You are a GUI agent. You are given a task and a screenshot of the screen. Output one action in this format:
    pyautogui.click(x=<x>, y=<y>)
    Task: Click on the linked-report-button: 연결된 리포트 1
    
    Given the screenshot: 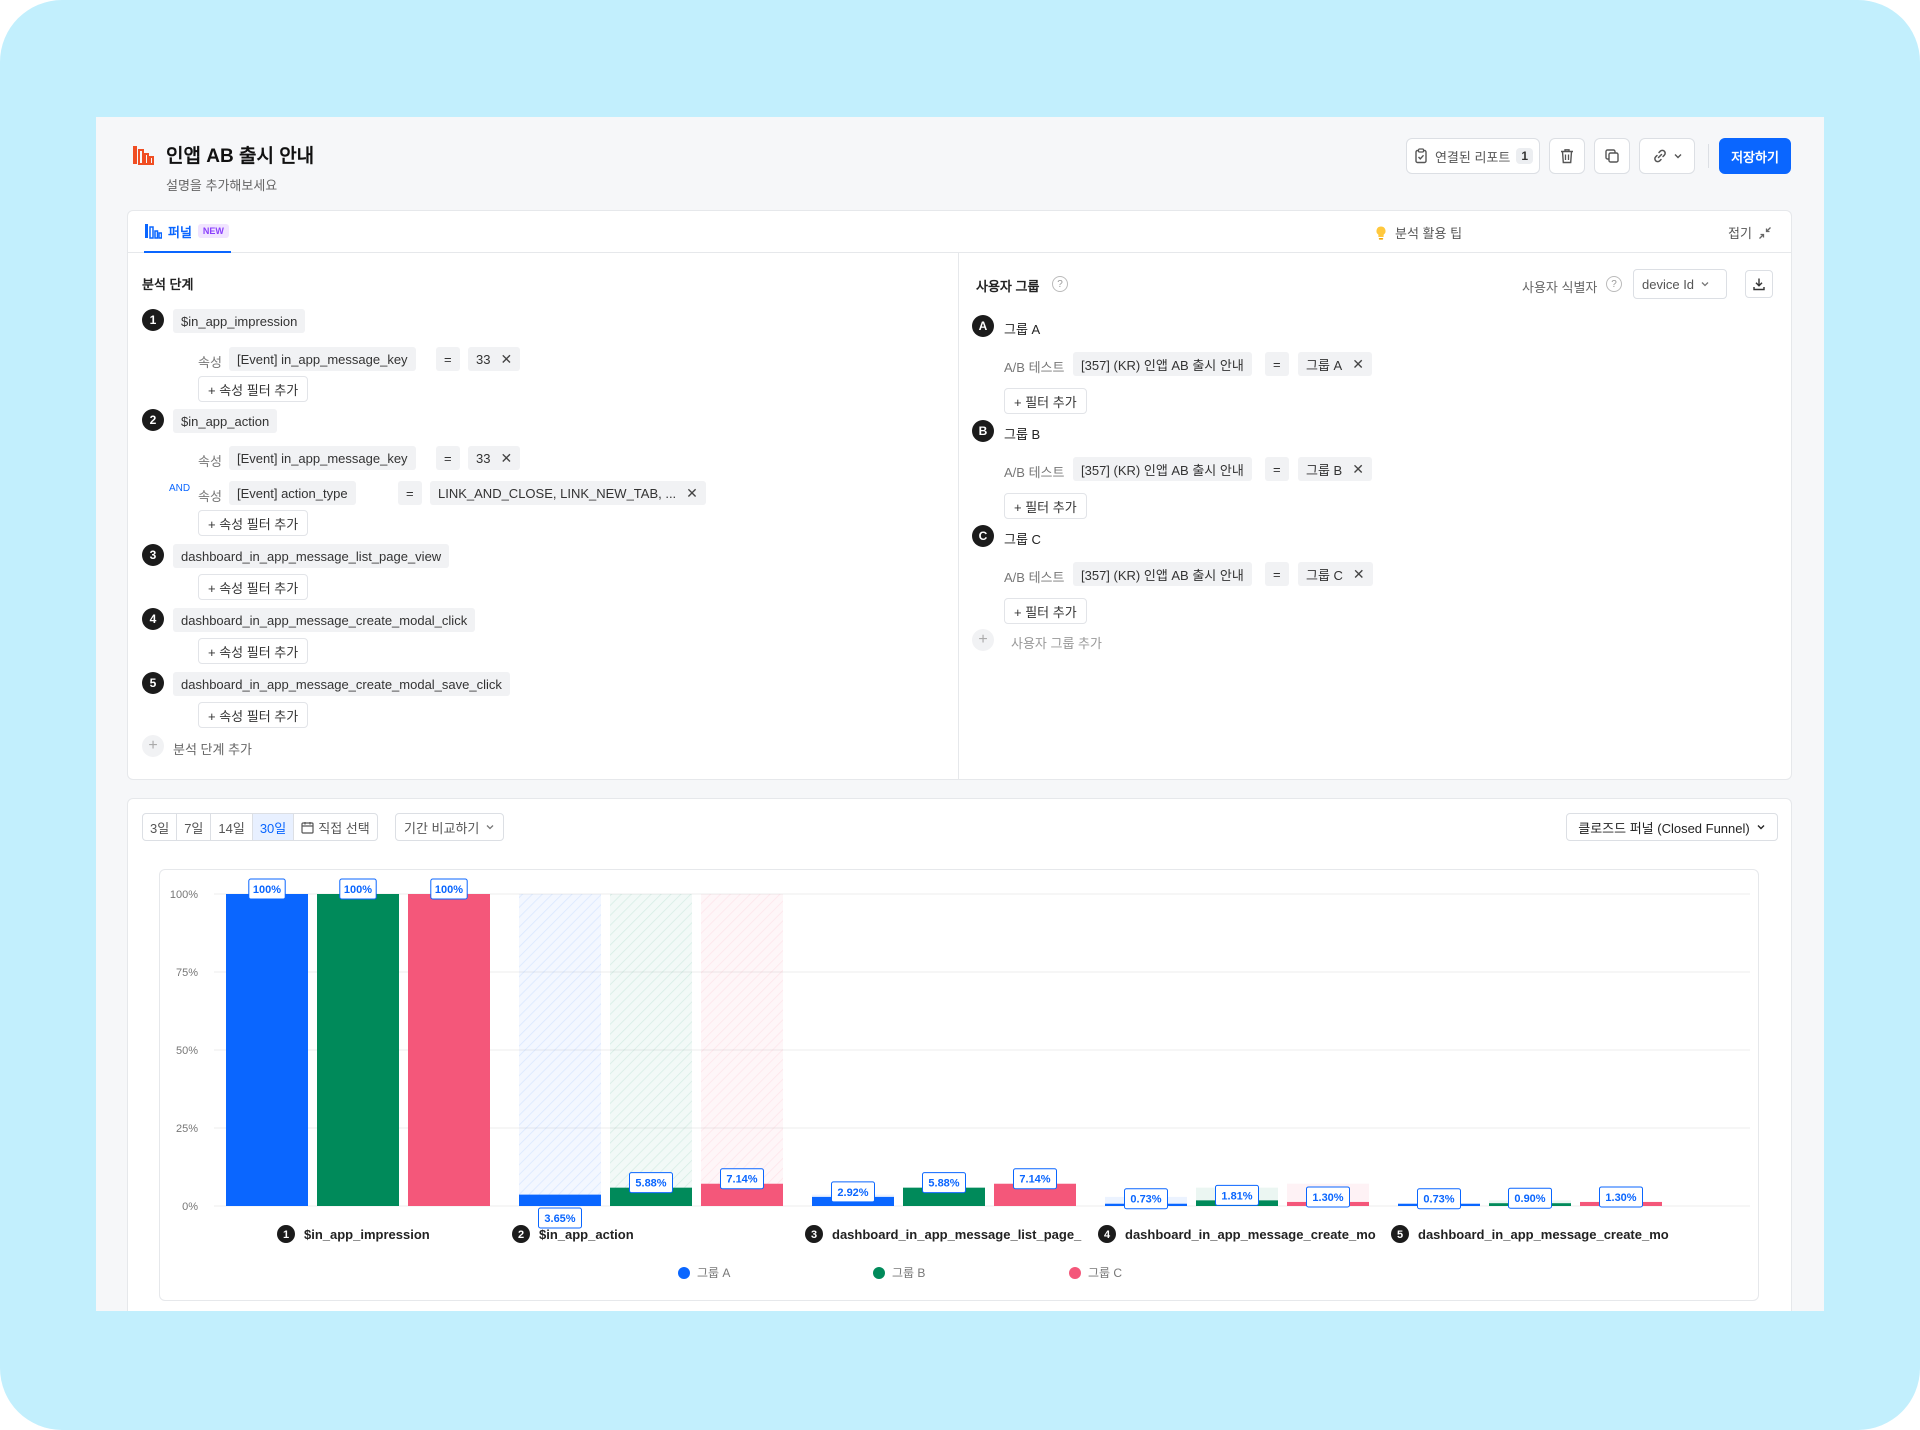 What is the action you would take?
    pyautogui.click(x=1473, y=156)
    